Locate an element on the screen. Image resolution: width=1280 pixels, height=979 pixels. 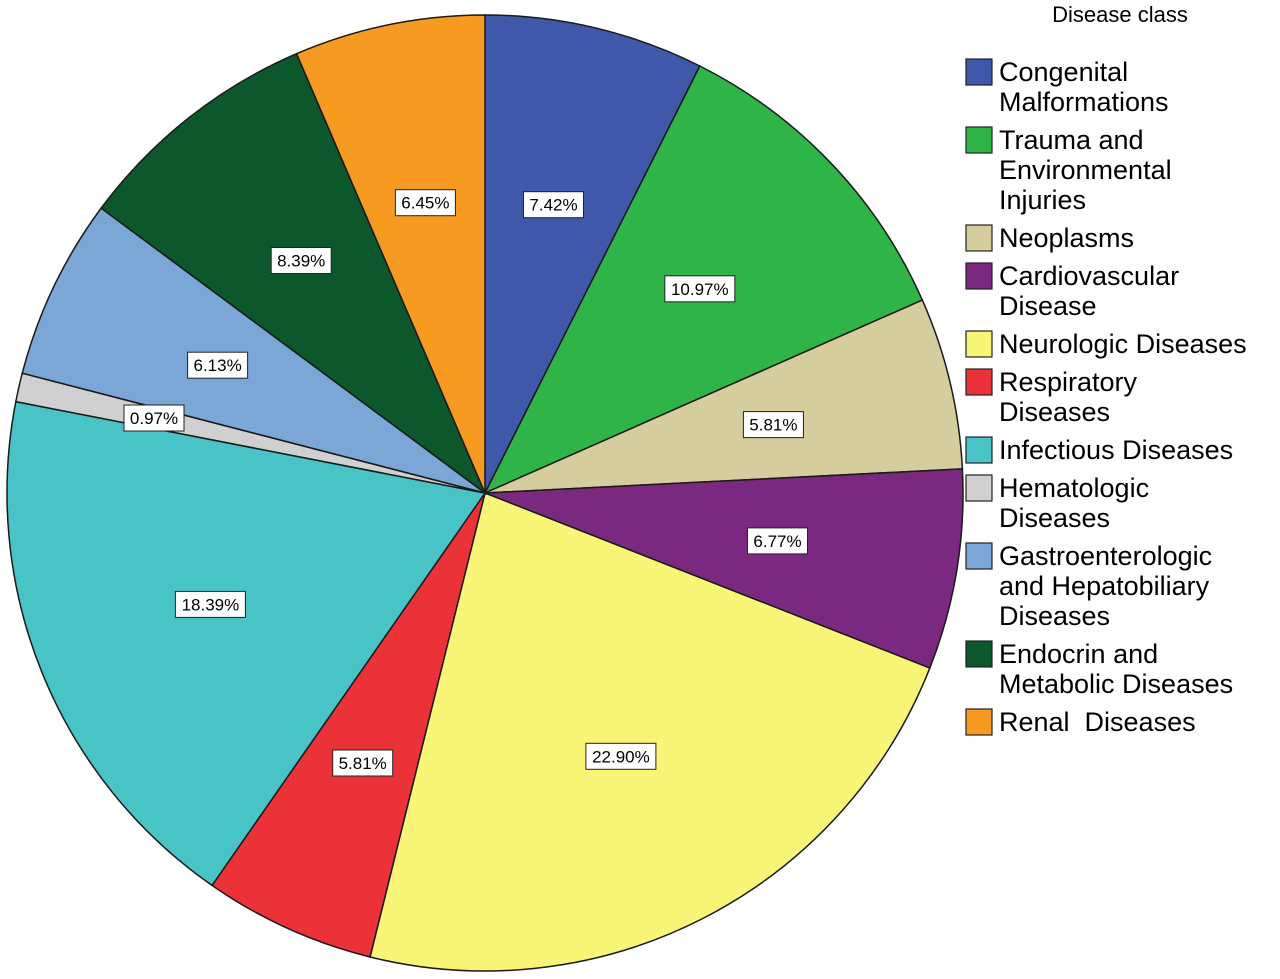
legend-title: Disease class is located at coordinates (1120, 14).